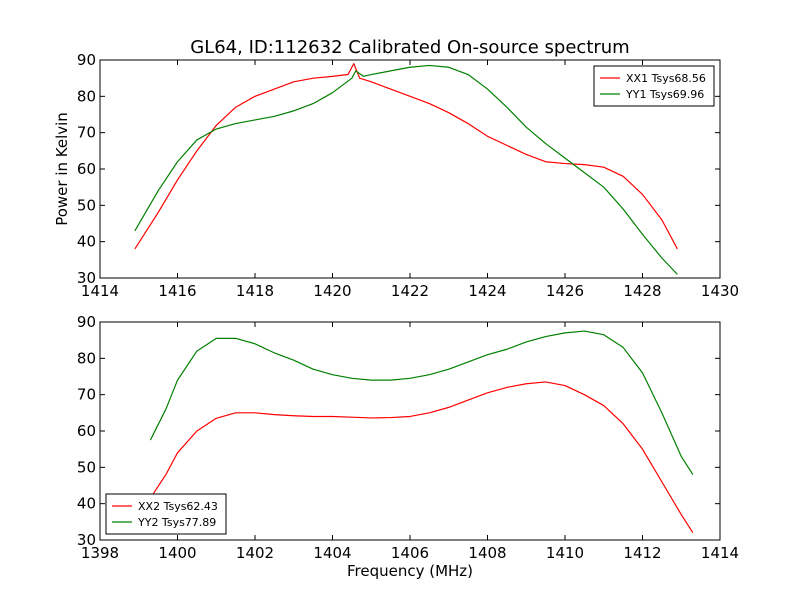 This screenshot has height=600, width=800. I want to click on x-tick-label: 1412, so click(642, 553).